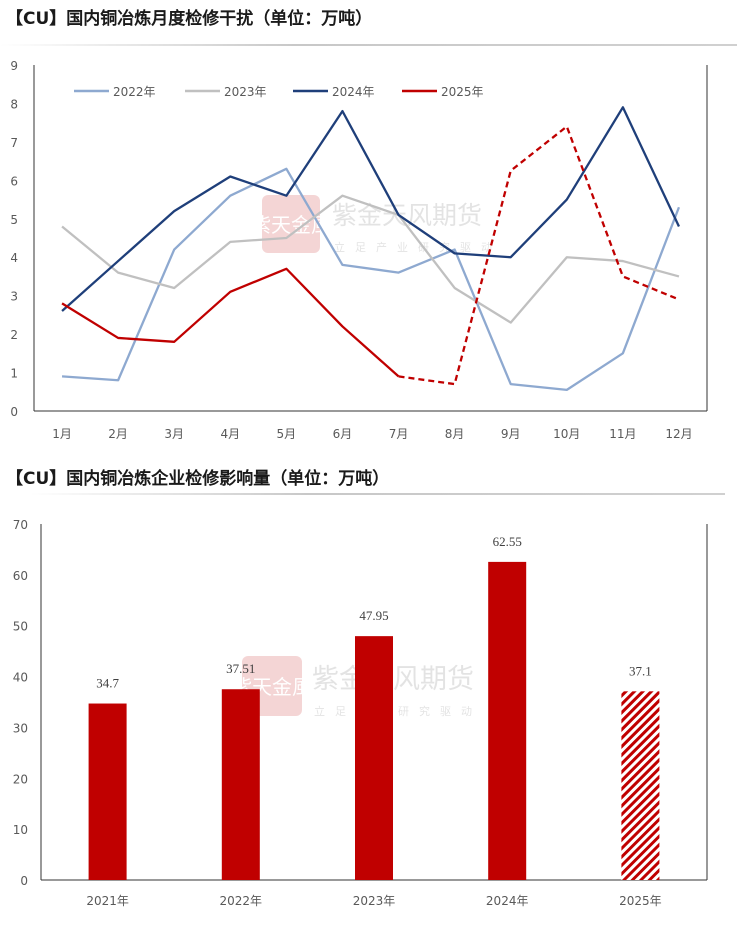  I want to click on x-tick-label: 9月, so click(511, 434).